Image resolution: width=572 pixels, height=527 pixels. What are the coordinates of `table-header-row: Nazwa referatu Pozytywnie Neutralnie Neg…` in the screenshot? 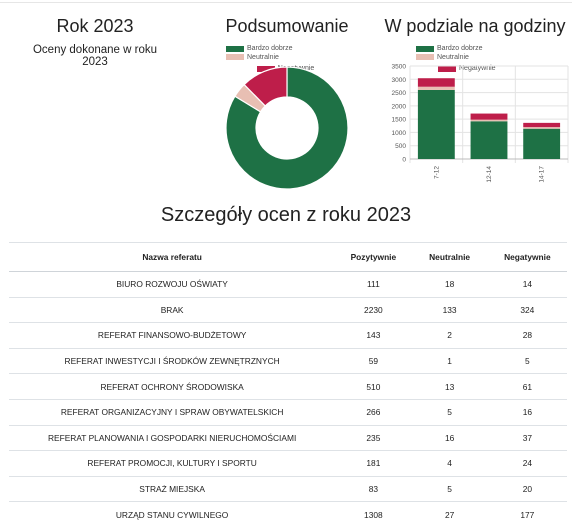 It's located at (288, 257).